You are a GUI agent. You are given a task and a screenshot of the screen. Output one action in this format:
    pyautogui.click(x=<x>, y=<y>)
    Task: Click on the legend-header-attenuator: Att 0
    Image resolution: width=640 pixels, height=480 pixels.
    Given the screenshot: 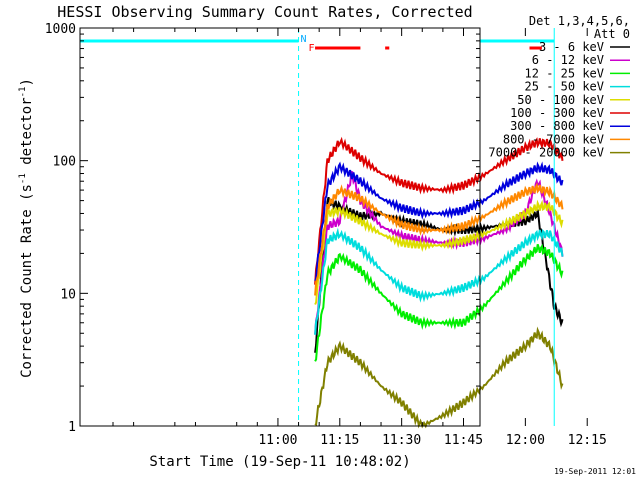 What is the action you would take?
    pyautogui.click(x=612, y=34)
    